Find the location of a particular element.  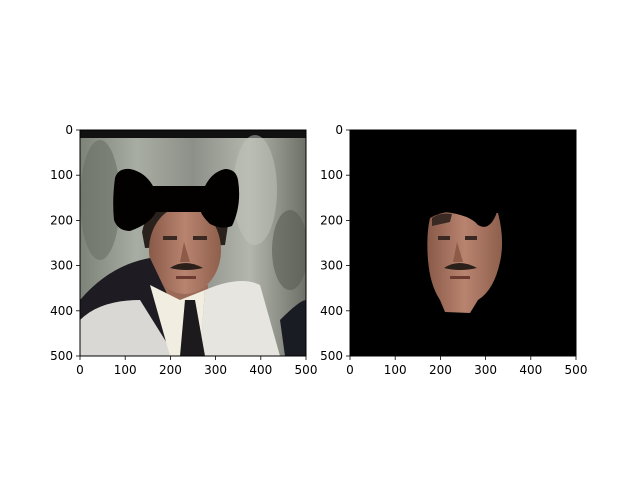

right-y-tick-label: 400 is located at coordinates (331, 311).